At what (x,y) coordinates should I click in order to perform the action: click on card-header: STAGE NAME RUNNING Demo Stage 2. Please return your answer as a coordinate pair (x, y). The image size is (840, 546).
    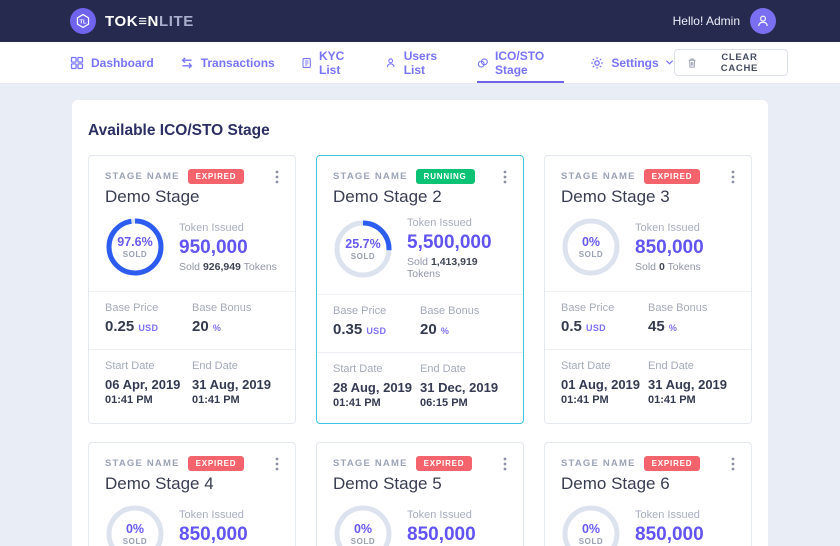
    Looking at the image, I should click on (420, 181).